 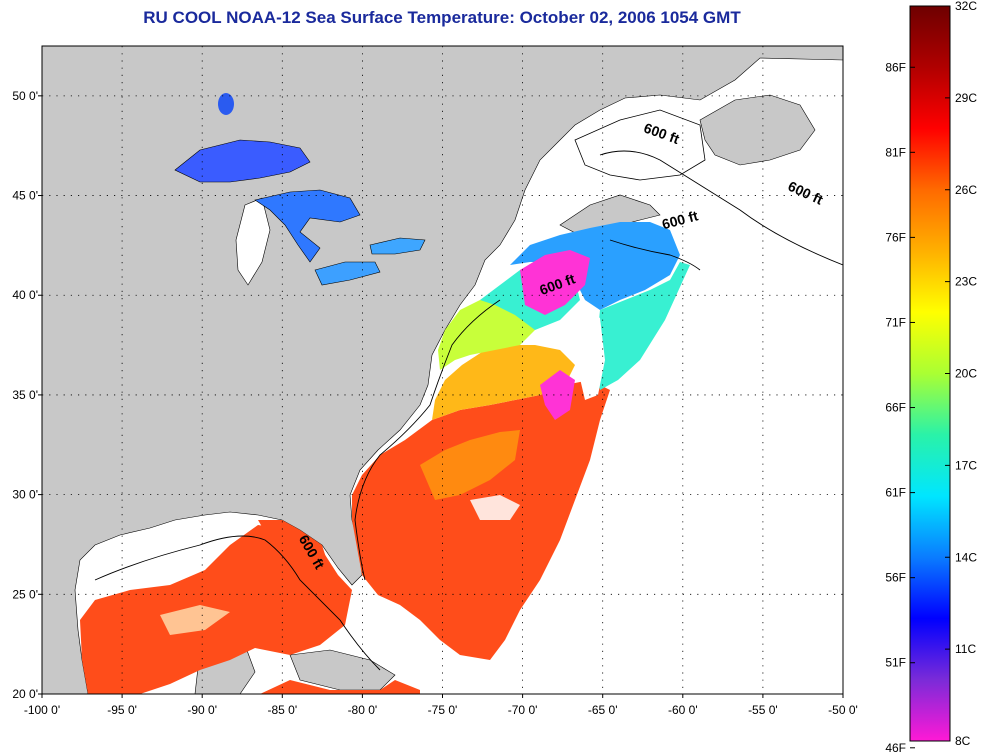 I want to click on colorbar-c-label: 14C, so click(x=966, y=557).